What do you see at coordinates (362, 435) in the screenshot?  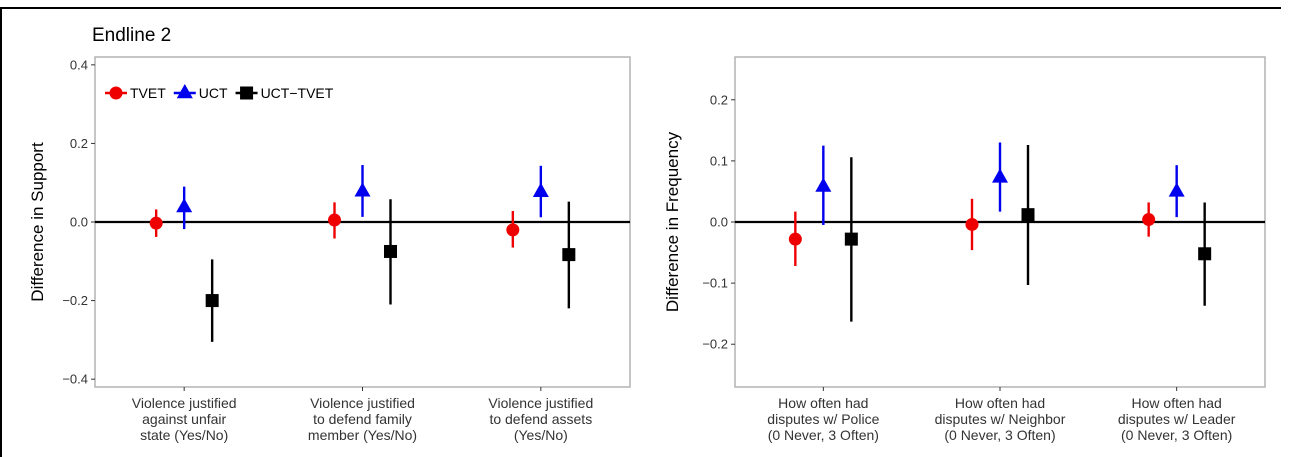 I see `x-category-label: member (Yes/No)` at bounding box center [362, 435].